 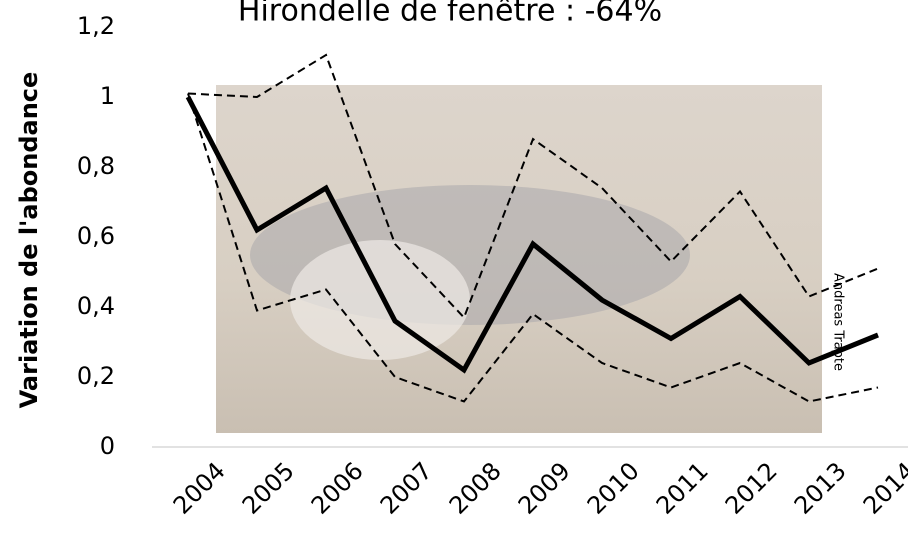 What do you see at coordinates (475, 488) in the screenshot?
I see `x-tick-label: 2008` at bounding box center [475, 488].